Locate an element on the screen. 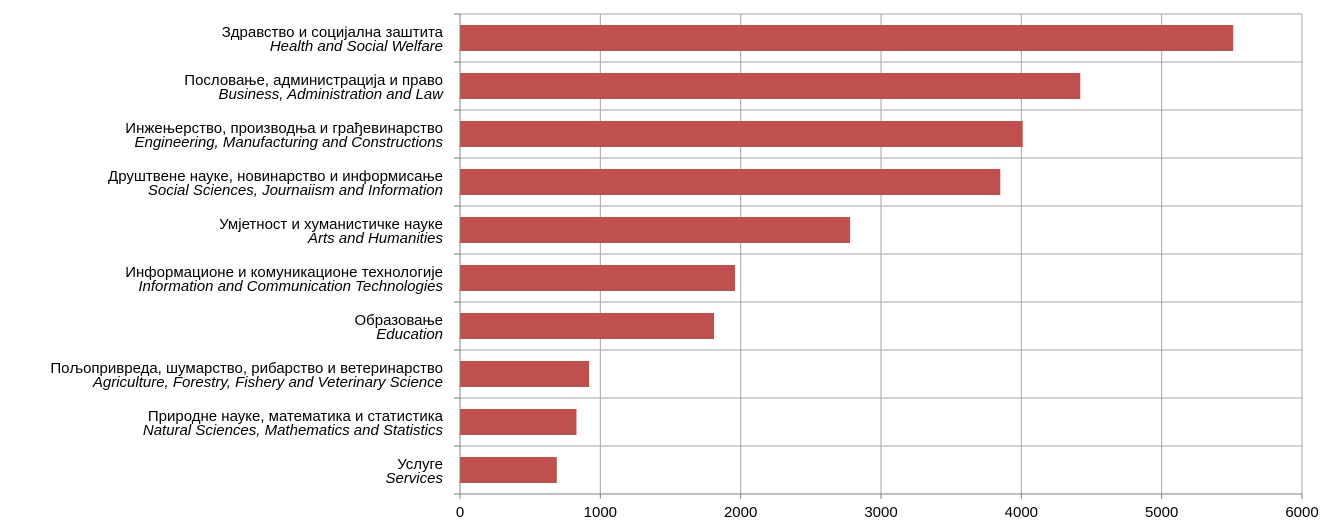 This screenshot has height=528, width=1322. x-tick-label: 4000 is located at coordinates (1021, 512).